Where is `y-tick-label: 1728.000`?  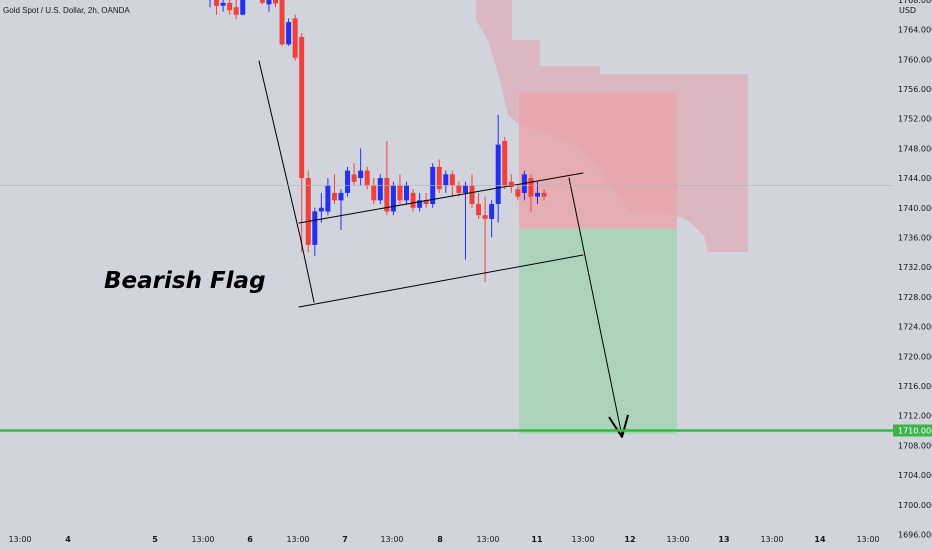 y-tick-label: 1728.000 is located at coordinates (915, 297).